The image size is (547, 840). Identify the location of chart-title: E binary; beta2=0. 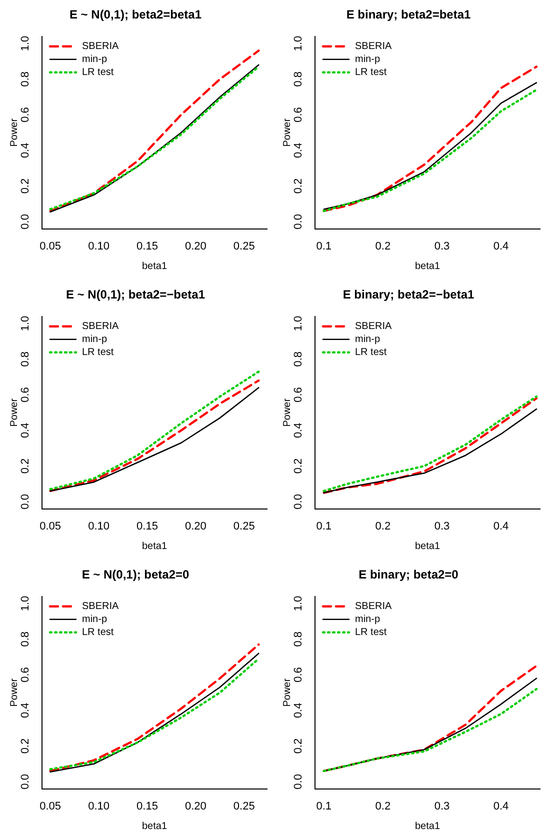
(408, 575).